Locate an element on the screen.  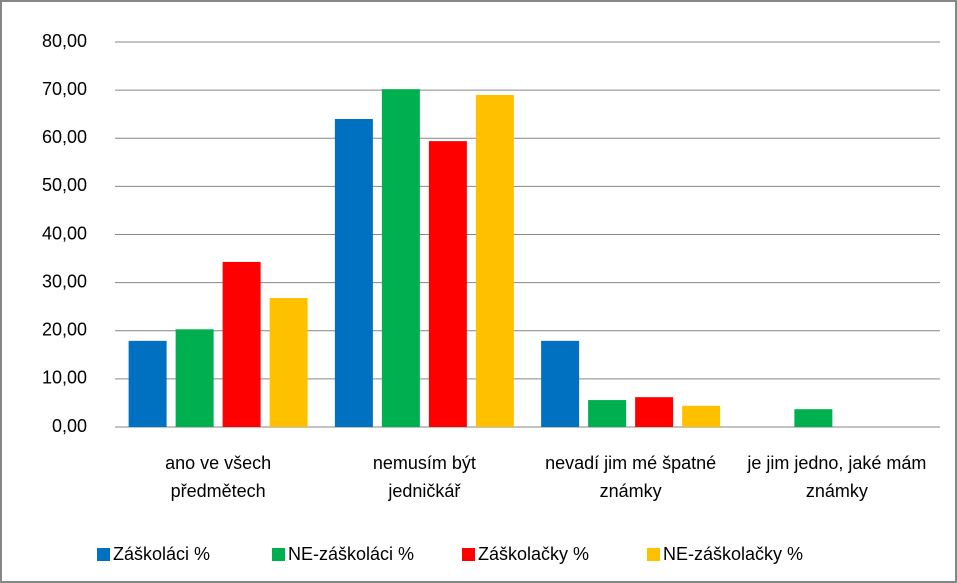
y-tick-label: 30,00 is located at coordinates (64, 281).